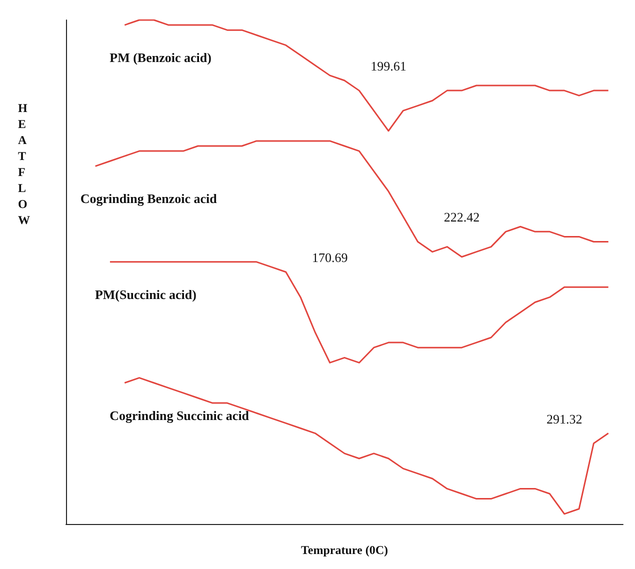 Image resolution: width=635 pixels, height=569 pixels. What do you see at coordinates (24, 164) in the screenshot?
I see `y-axis-title: HEATFLOW` at bounding box center [24, 164].